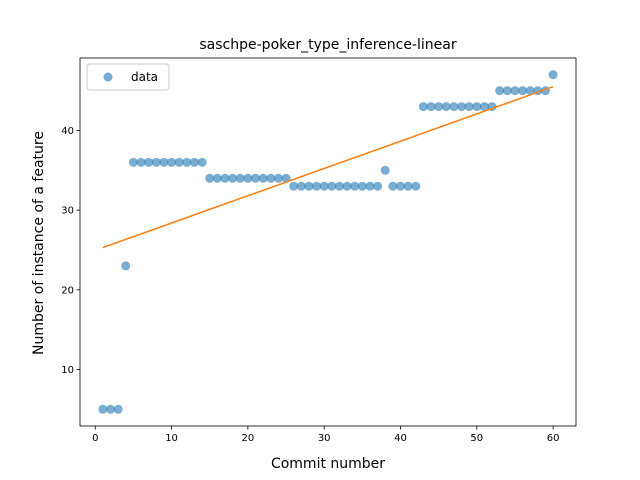 Image resolution: width=640 pixels, height=480 pixels. I want to click on y-tick-label: 30, so click(67, 211).